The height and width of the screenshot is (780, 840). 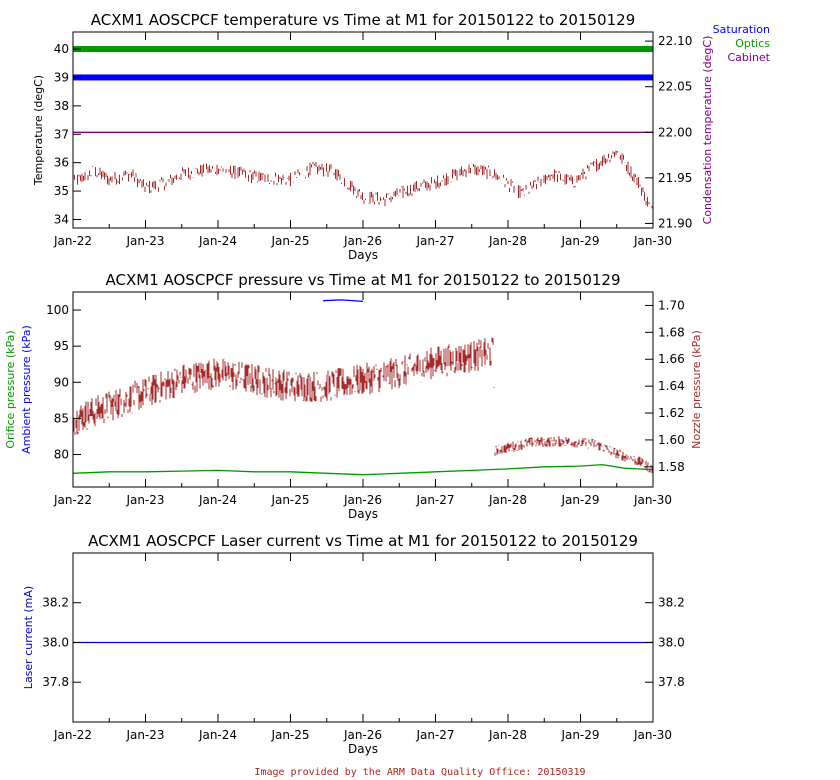 What do you see at coordinates (362, 241) in the screenshot?
I see `chart1-x-tick-label: Jan-26` at bounding box center [362, 241].